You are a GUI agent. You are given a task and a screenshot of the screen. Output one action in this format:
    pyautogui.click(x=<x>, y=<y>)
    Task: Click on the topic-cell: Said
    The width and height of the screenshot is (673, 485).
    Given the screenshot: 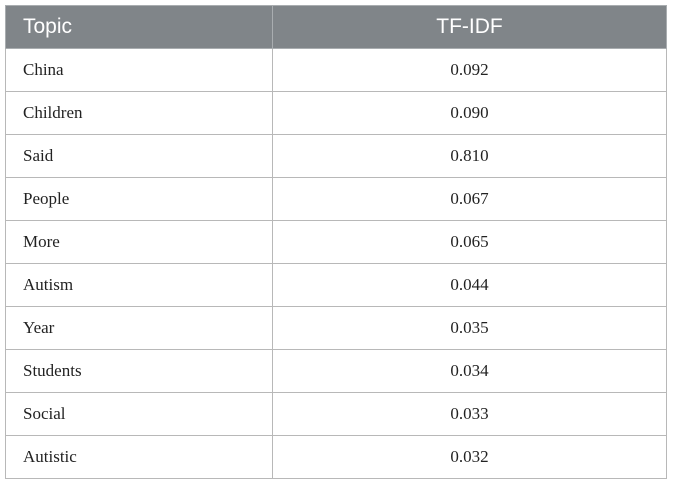 What is the action you would take?
    pyautogui.click(x=139, y=156)
    